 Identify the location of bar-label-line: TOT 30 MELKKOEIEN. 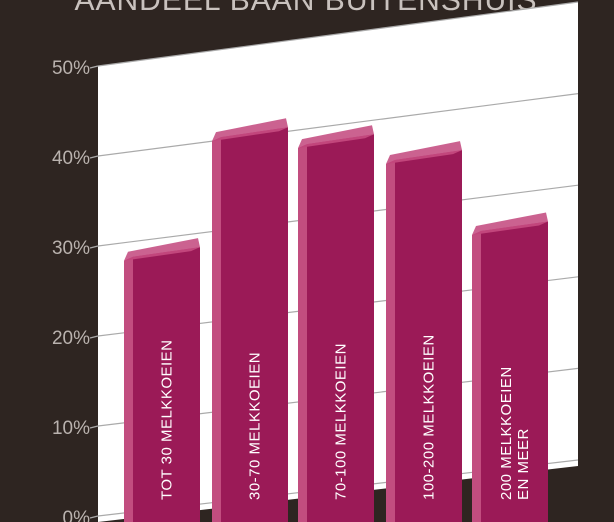
(167, 420).